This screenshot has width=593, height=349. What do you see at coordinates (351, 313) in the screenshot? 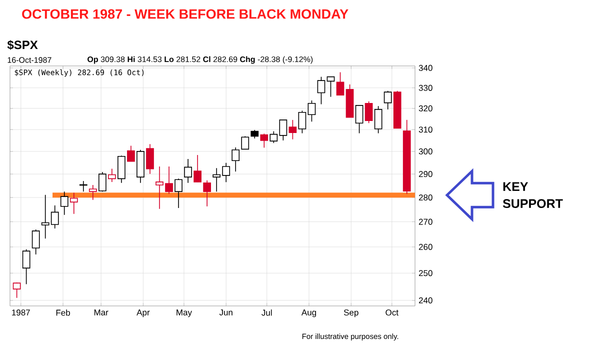
I see `x-tick-label: Sep` at bounding box center [351, 313].